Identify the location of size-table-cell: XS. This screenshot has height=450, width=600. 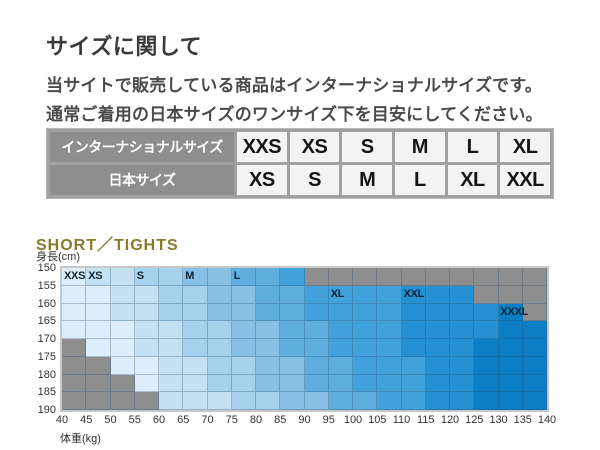
(262, 180).